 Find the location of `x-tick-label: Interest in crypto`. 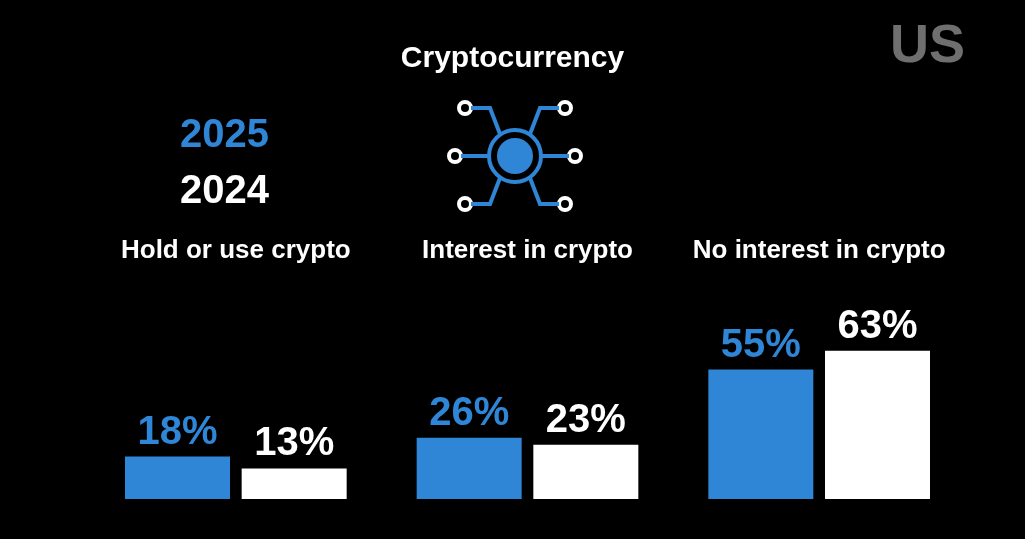

x-tick-label: Interest in crypto is located at coordinates (527, 248).